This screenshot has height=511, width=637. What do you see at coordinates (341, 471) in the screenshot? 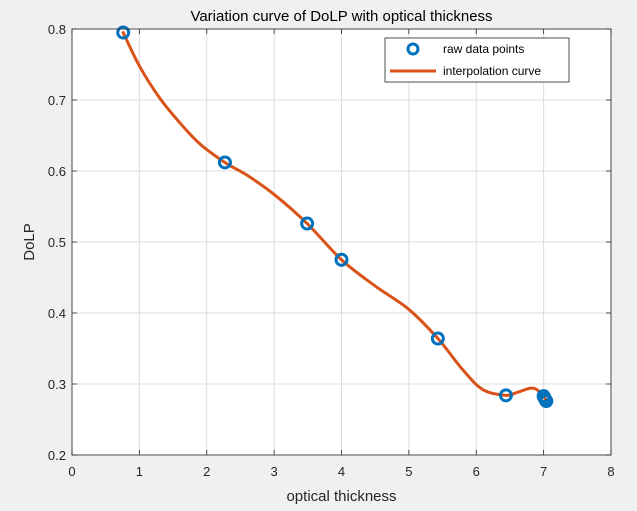
I see `x-tick-label: 4` at bounding box center [341, 471].